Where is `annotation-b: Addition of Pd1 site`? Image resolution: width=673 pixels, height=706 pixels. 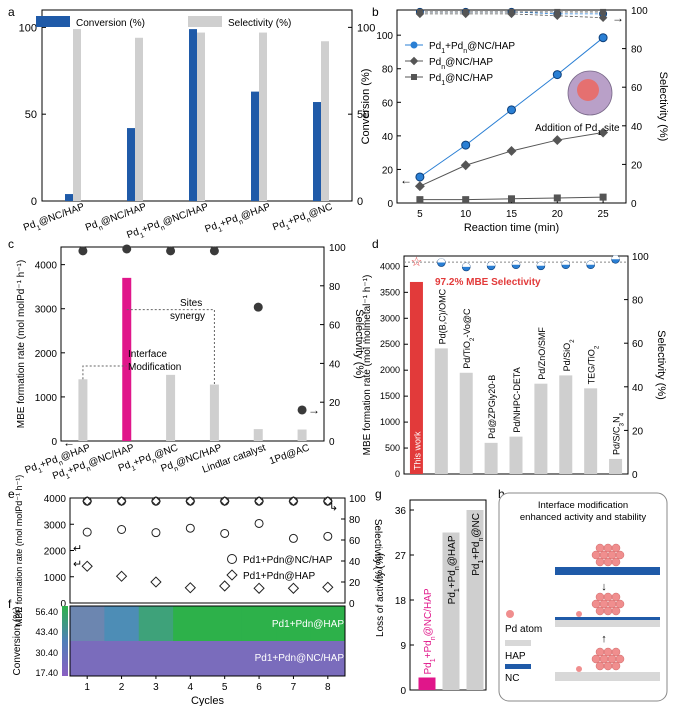 annotation-b: Addition of Pd1 site is located at coordinates (577, 130).